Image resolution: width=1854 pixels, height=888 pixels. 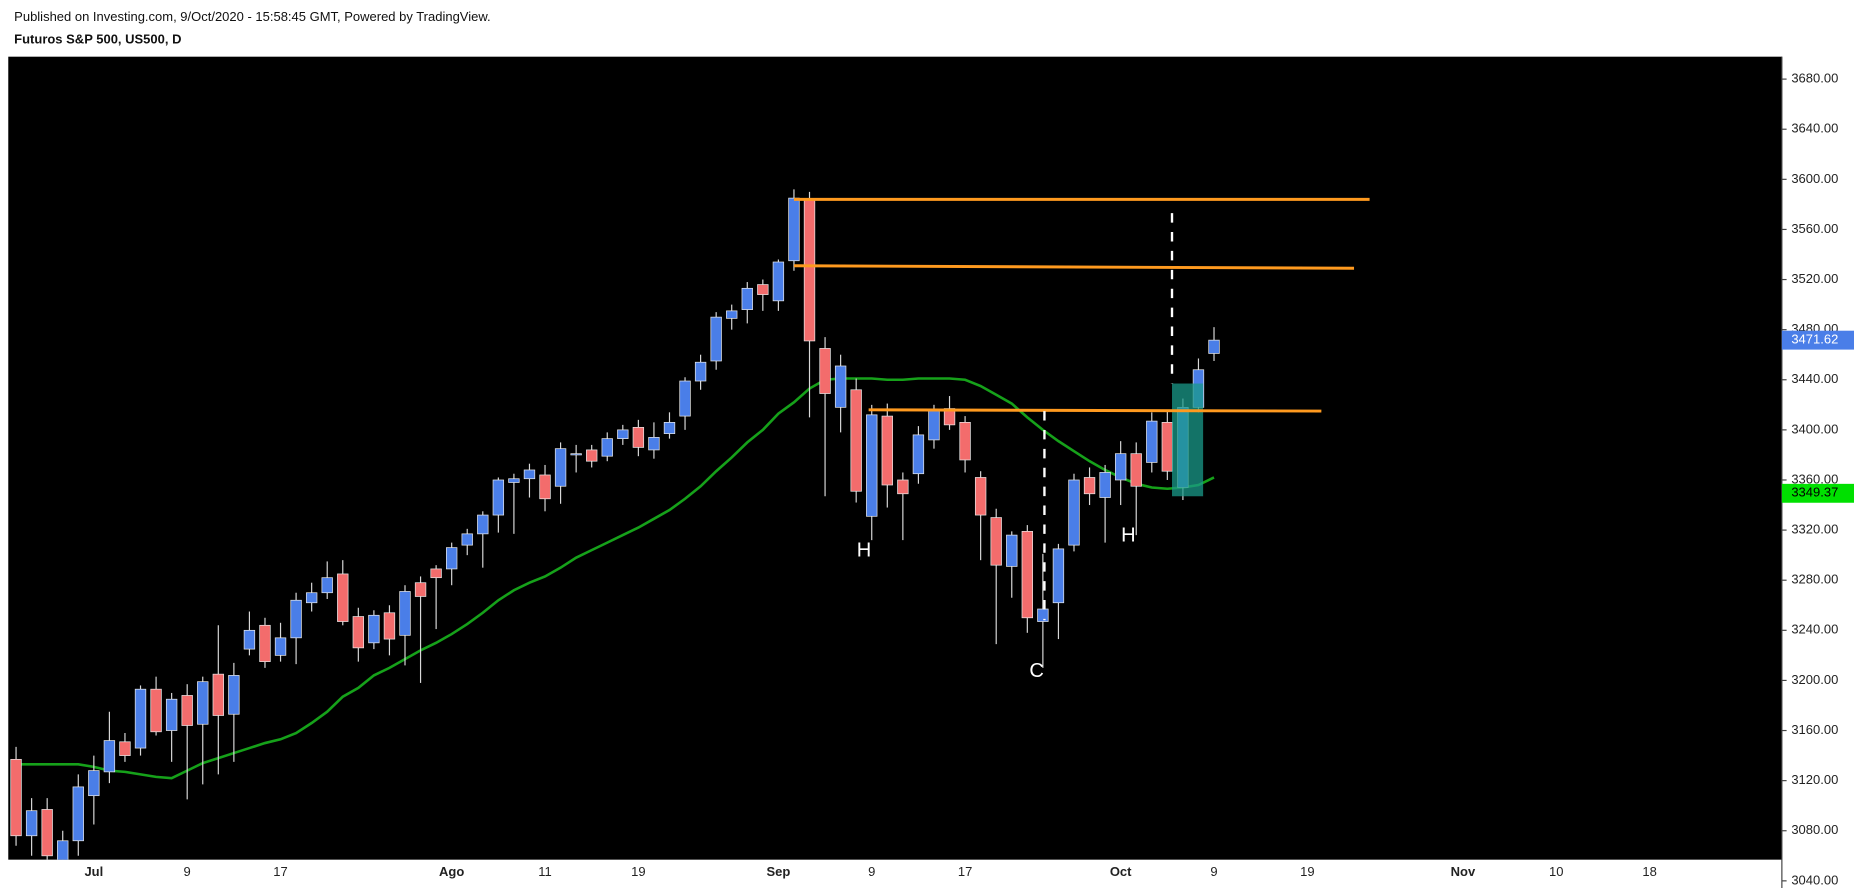 What do you see at coordinates (1814, 78) in the screenshot?
I see `y-tick-label: 3680.00` at bounding box center [1814, 78].